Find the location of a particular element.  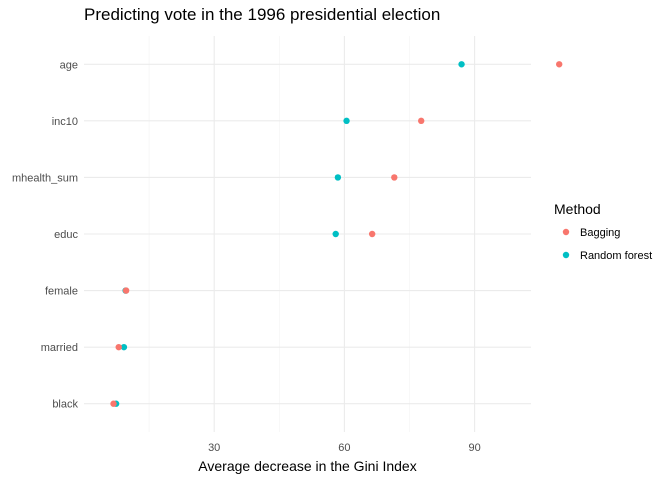

y-tick-label: educ is located at coordinates (66, 235).